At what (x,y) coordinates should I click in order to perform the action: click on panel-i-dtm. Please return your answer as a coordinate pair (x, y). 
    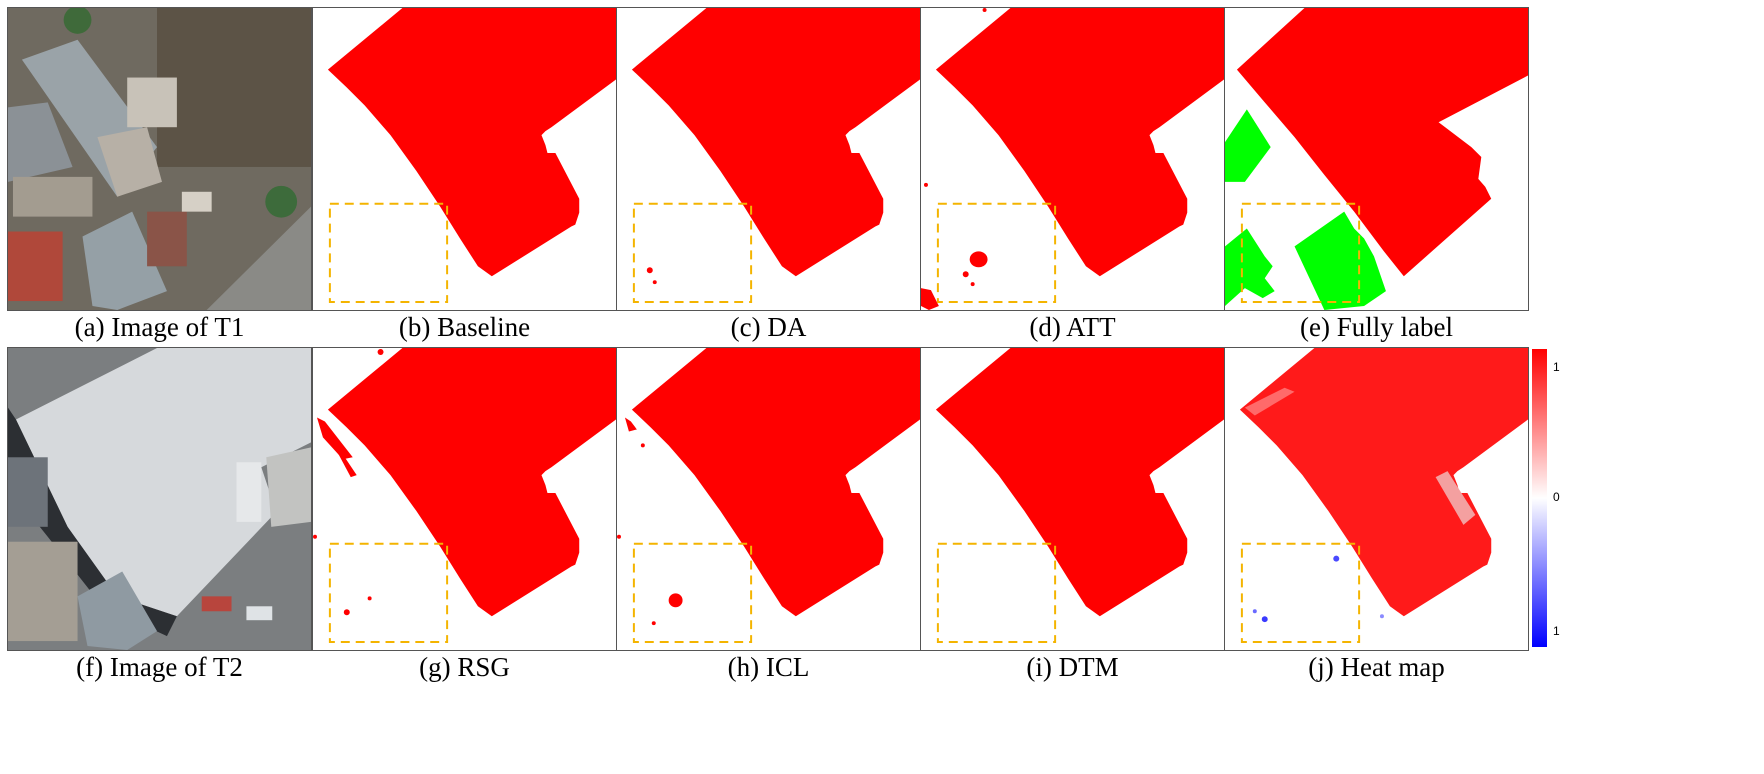
    Looking at the image, I should click on (1072, 499).